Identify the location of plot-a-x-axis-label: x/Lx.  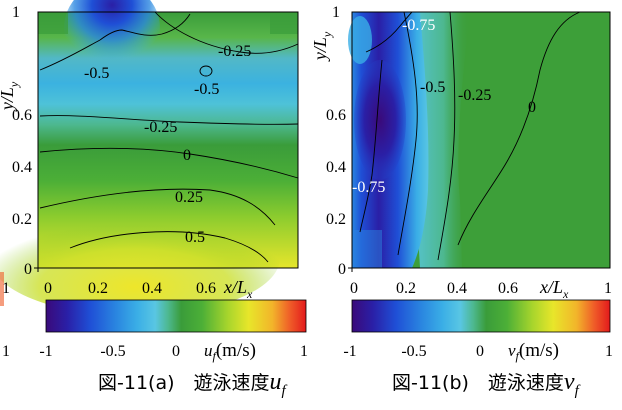
(238, 289).